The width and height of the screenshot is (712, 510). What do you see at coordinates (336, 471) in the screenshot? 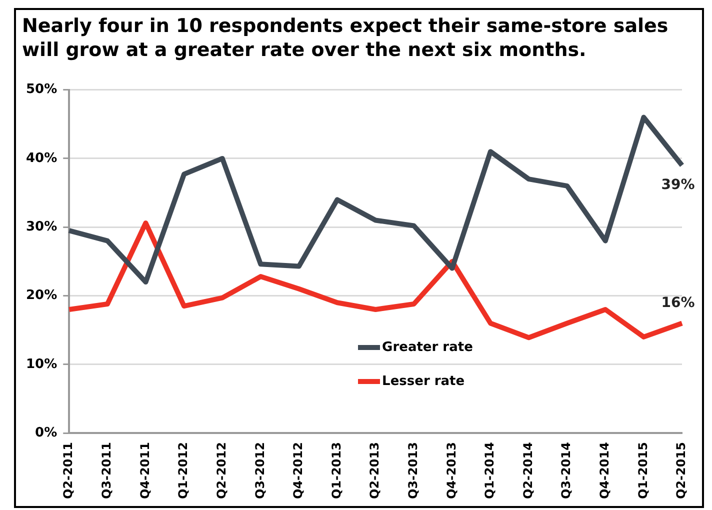
I see `x-tick-label: Q1-2013` at bounding box center [336, 471].